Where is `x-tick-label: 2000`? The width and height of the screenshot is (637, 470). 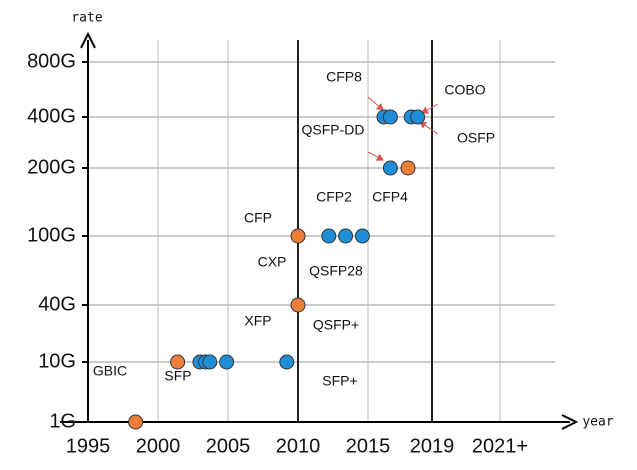 x-tick-label: 2000 is located at coordinates (158, 446).